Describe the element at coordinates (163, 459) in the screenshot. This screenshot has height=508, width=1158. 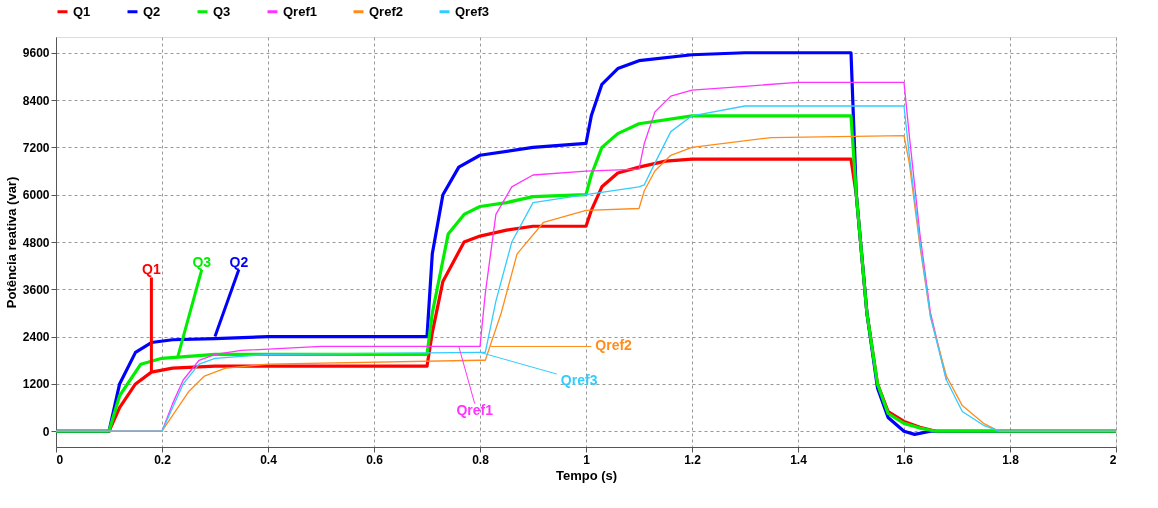
I see `x-tick-label: 0.2` at that location.